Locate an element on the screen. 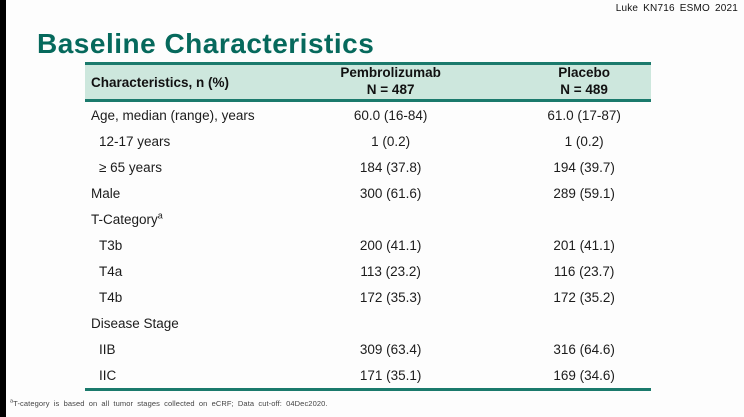 The height and width of the screenshot is (417, 744). table-row: Male 300 (61.6) 289 (59.1) is located at coordinates (368, 193).